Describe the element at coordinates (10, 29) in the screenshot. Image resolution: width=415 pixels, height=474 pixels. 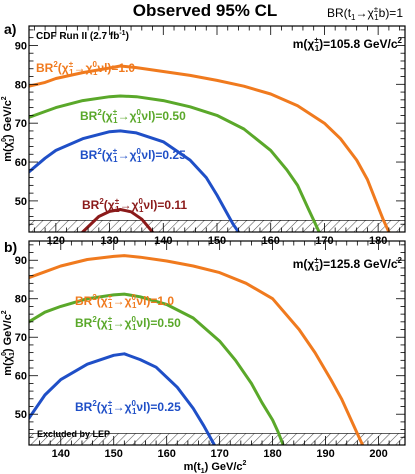
I see `panel-label: a)` at that location.